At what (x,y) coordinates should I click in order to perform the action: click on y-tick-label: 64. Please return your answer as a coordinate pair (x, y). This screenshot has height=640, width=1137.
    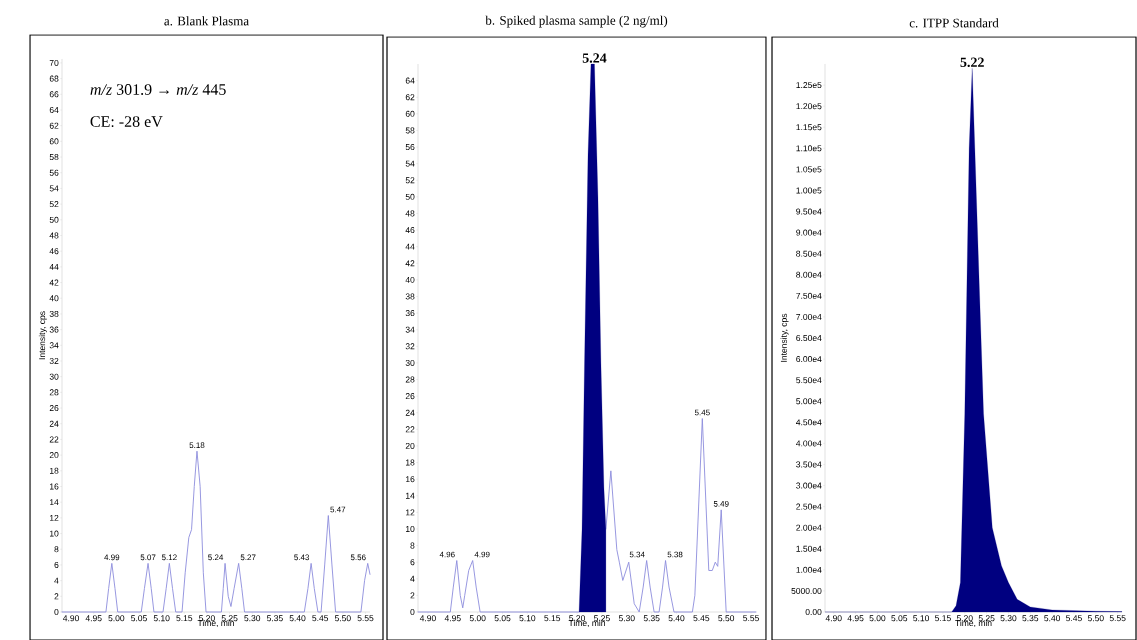
    Looking at the image, I should click on (410, 80).